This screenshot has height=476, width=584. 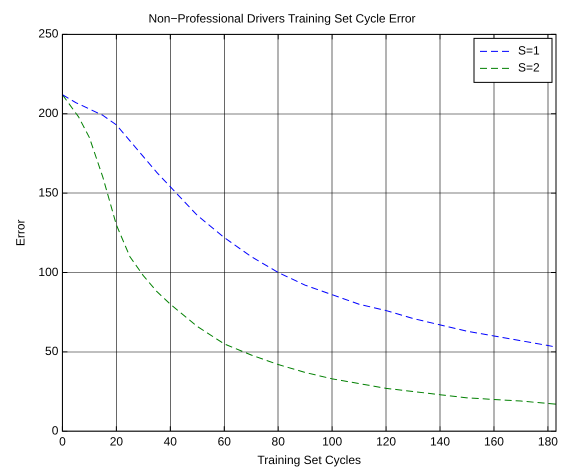 What do you see at coordinates (225, 441) in the screenshot?
I see `x-tick-label: 60` at bounding box center [225, 441].